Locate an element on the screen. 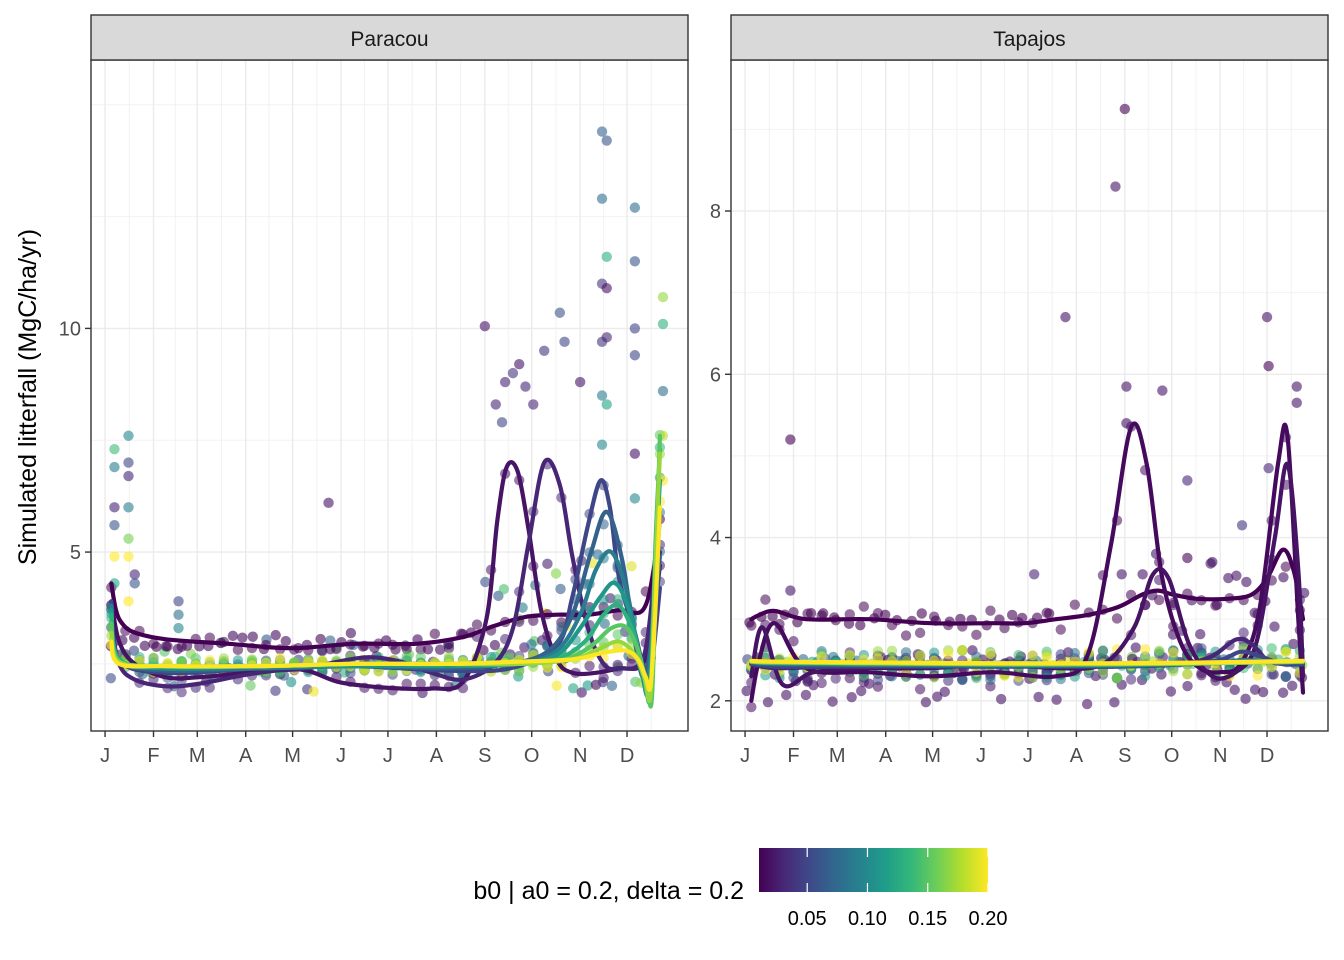  y-tick-label: 10 is located at coordinates (70, 329).